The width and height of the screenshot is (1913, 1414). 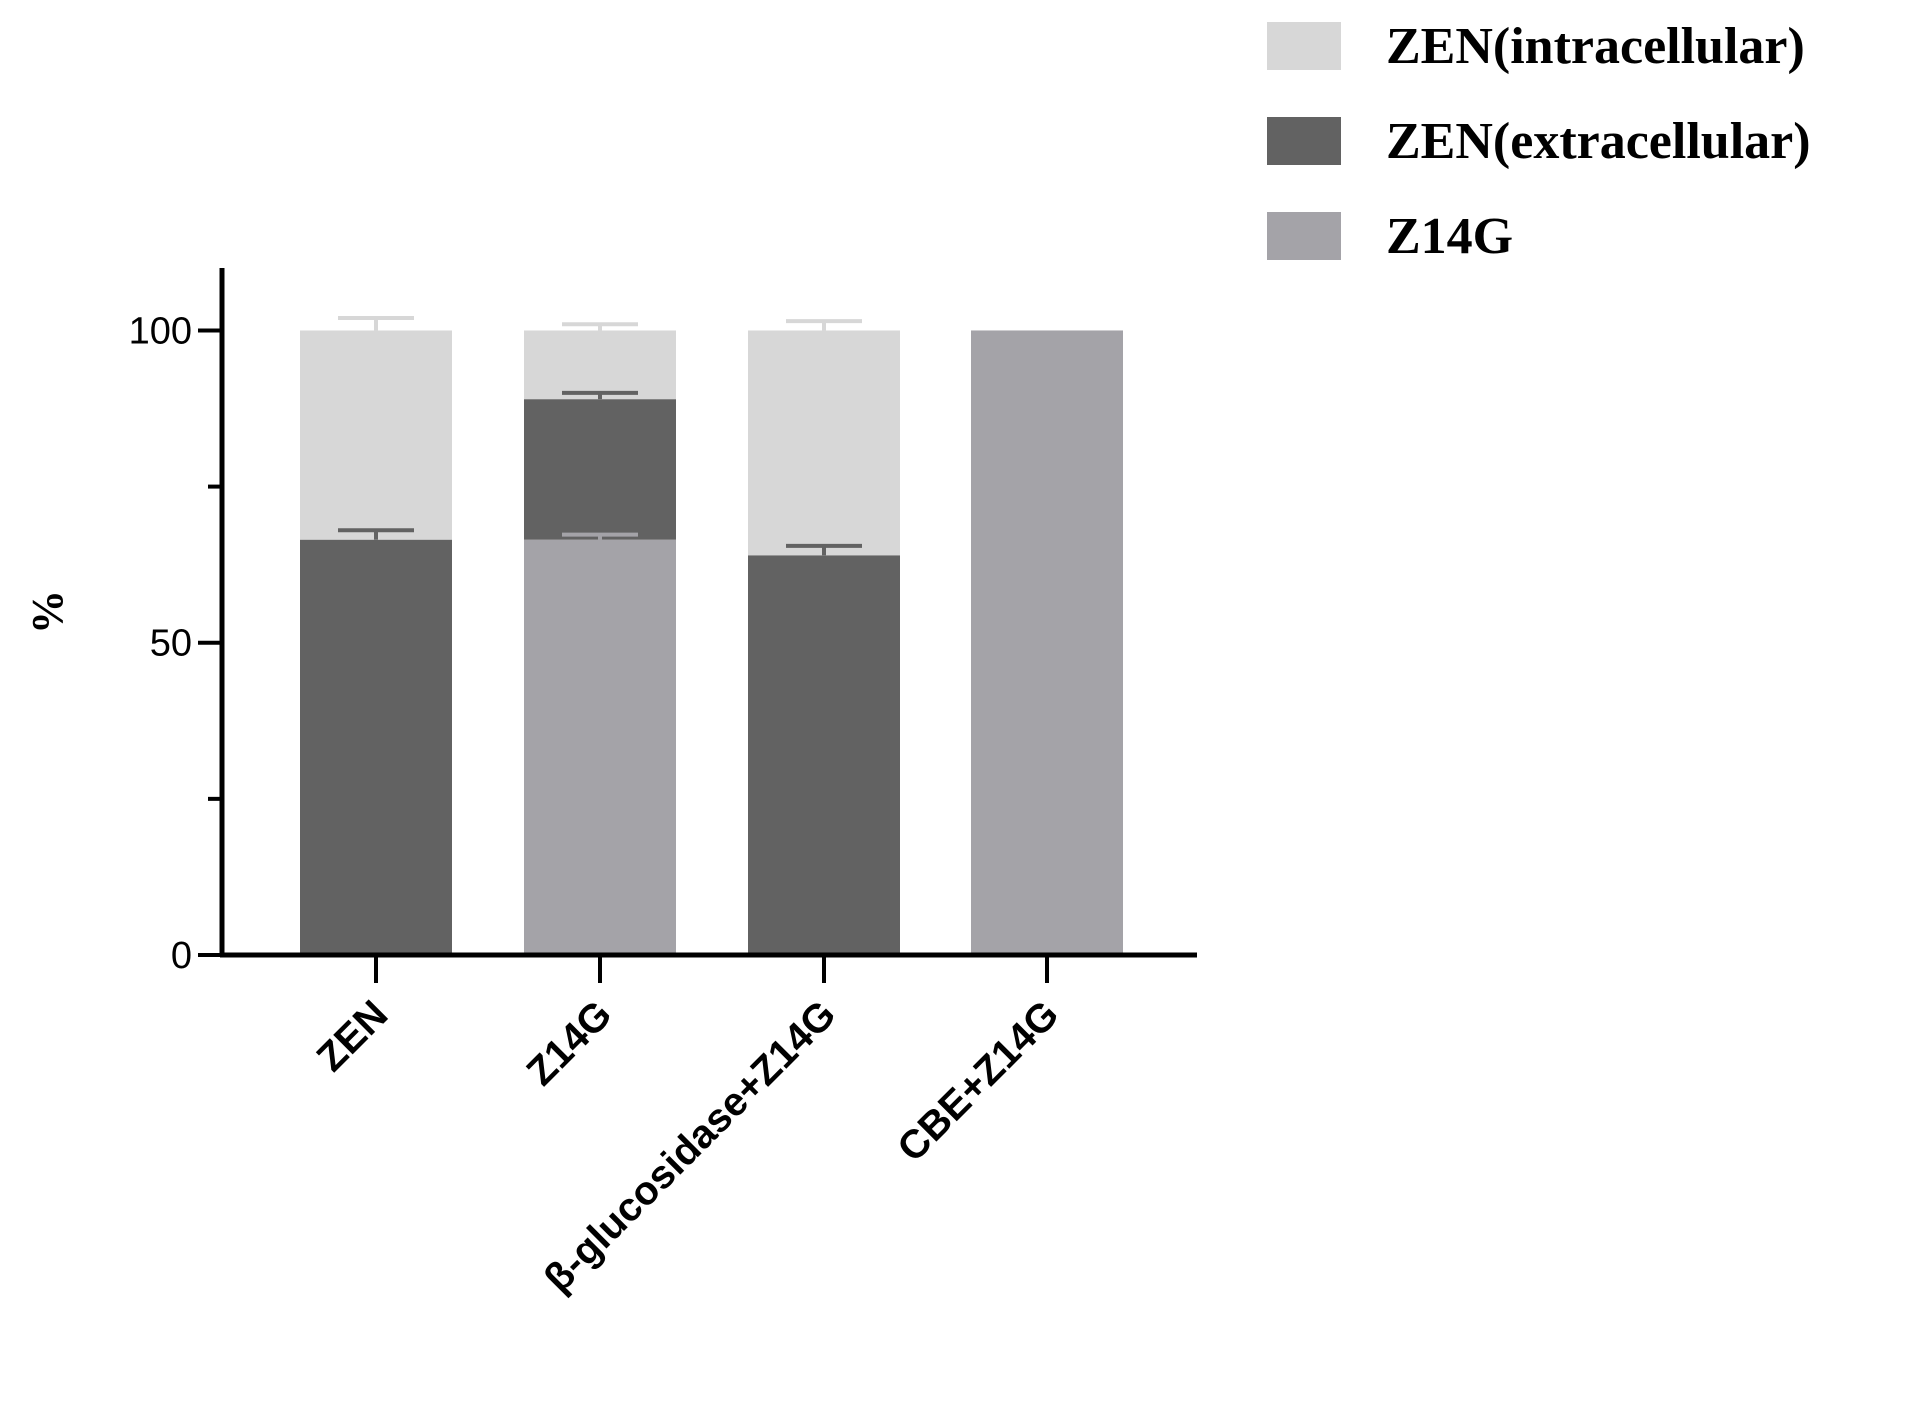 I want to click on x-tick-label: CBE+Z14G, so click(x=978, y=1081).